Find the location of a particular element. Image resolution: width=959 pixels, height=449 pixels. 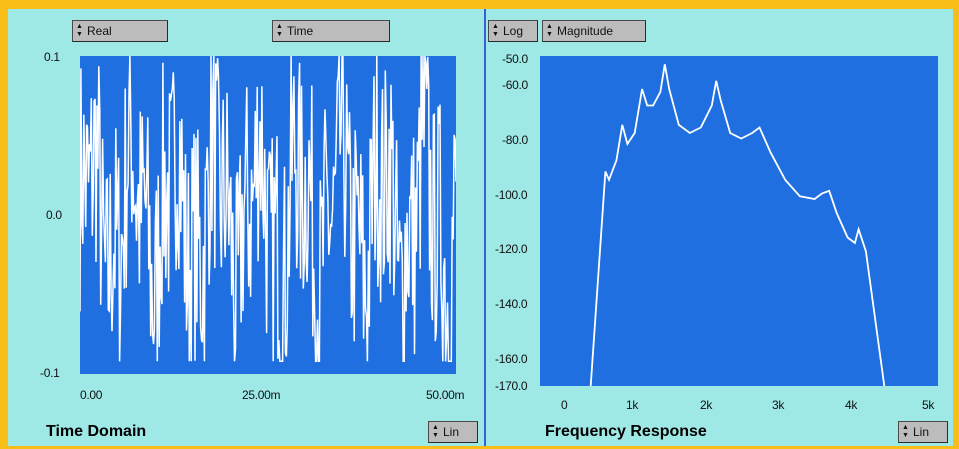

freq-y-tick: -160.0 is located at coordinates (511, 359).